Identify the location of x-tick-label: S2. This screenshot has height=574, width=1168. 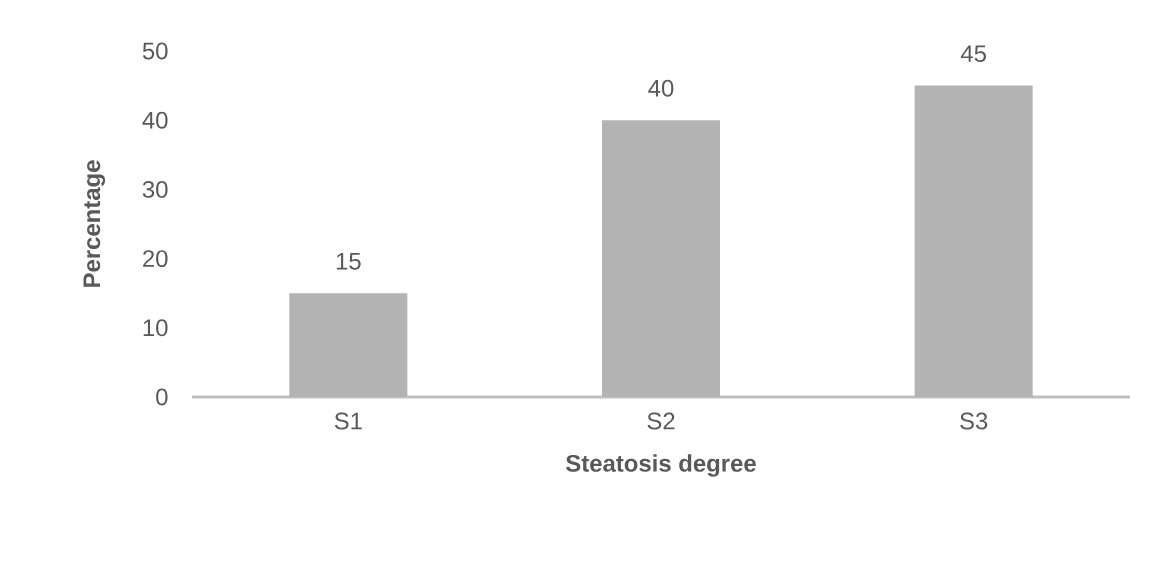
(661, 421).